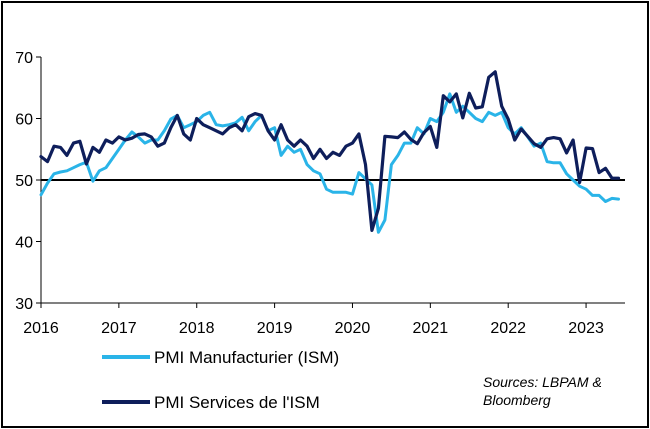  What do you see at coordinates (586, 328) in the screenshot?
I see `x-tick-label: 2023` at bounding box center [586, 328].